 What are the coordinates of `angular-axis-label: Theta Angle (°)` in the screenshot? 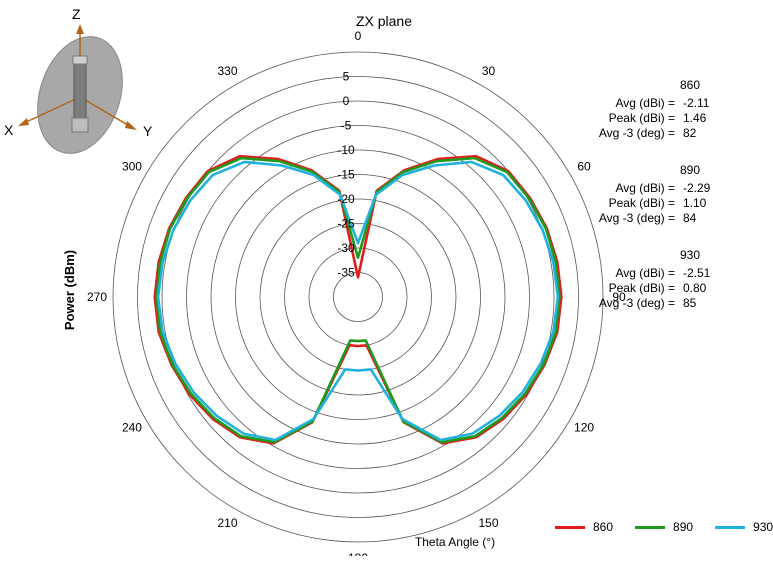 It's located at (455, 542).